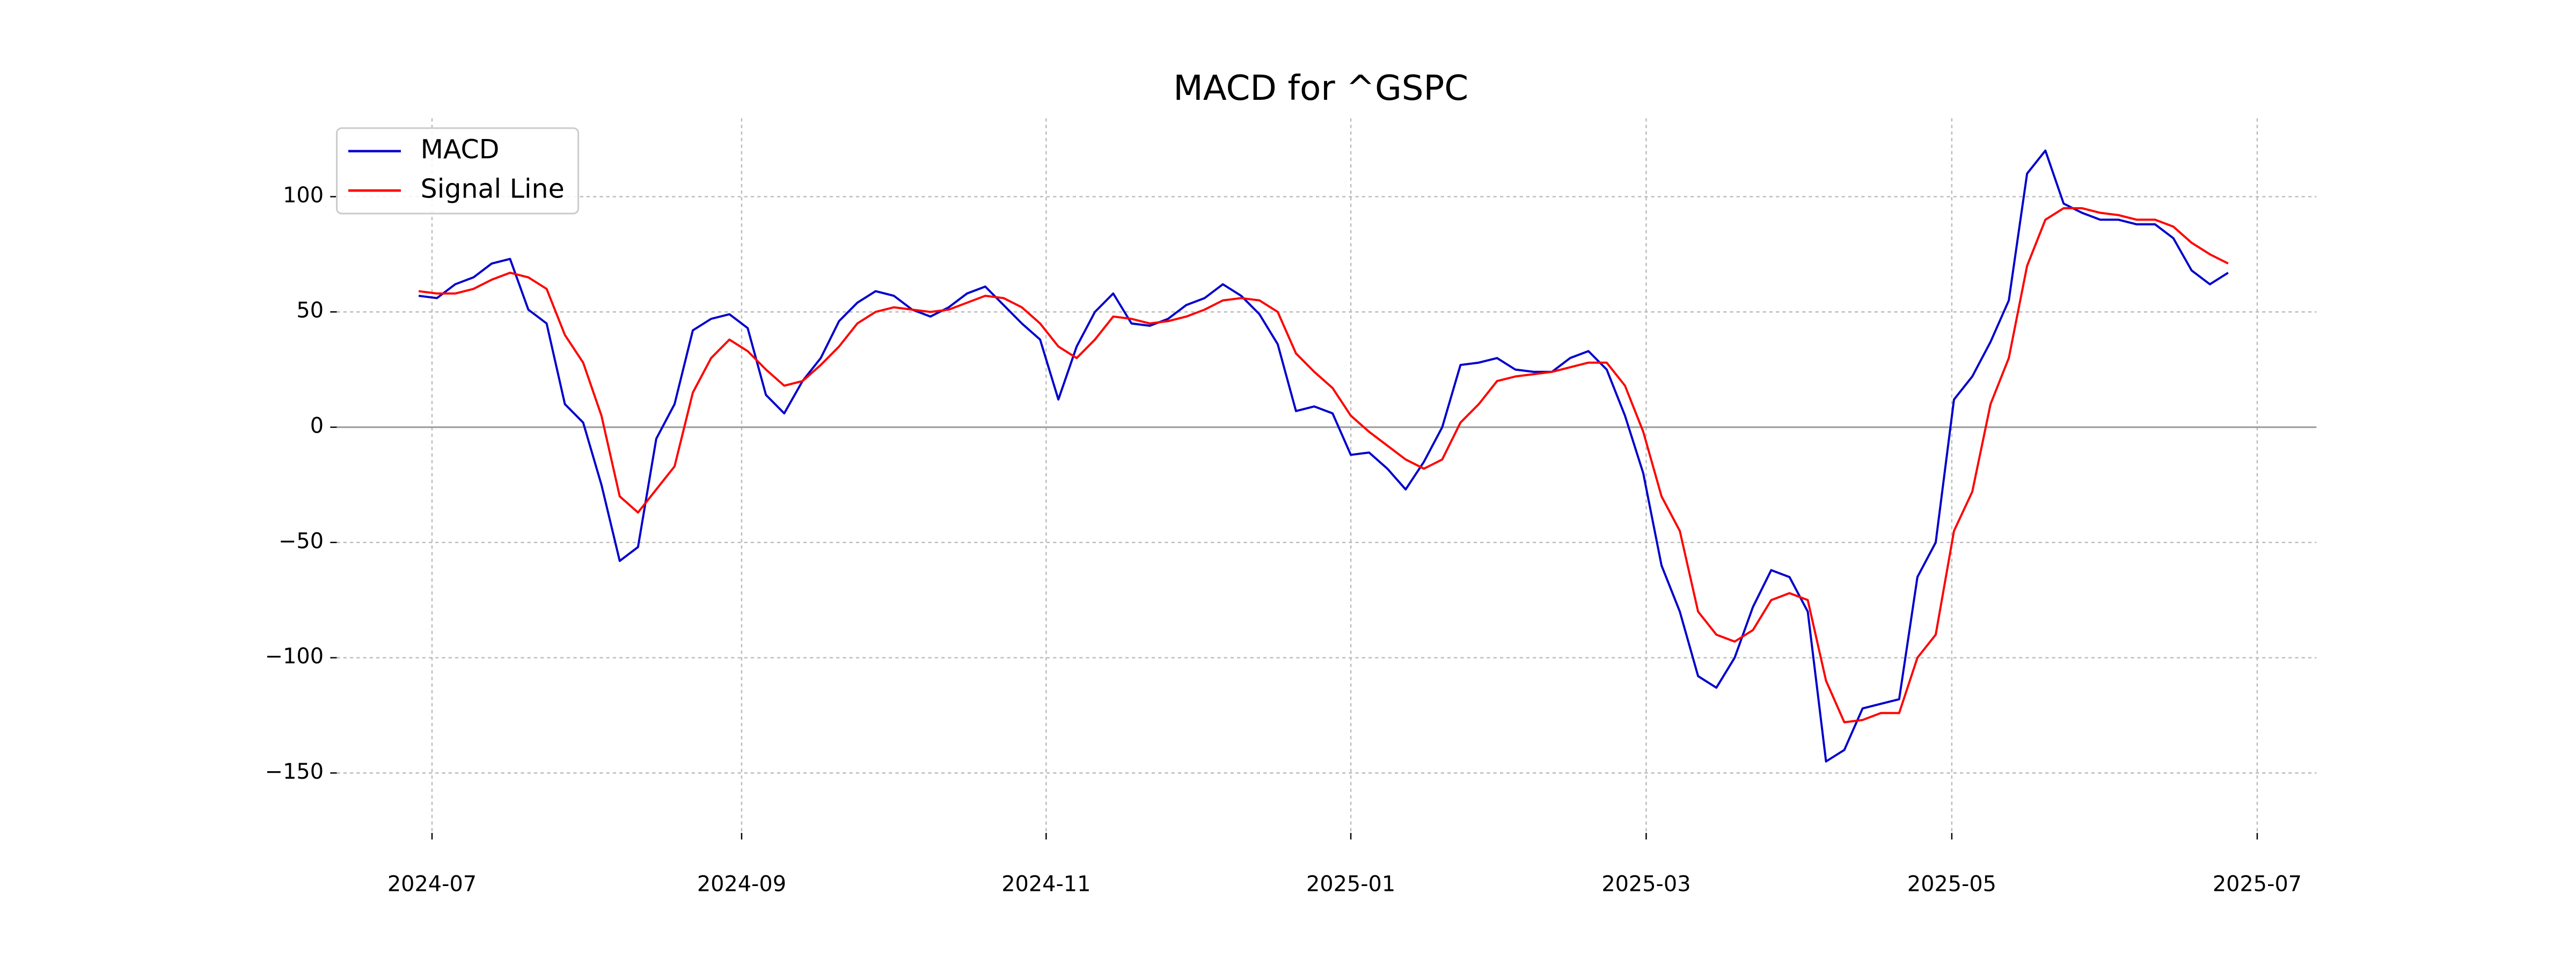  I want to click on x-tick-label: 2024-11, so click(1046, 884).